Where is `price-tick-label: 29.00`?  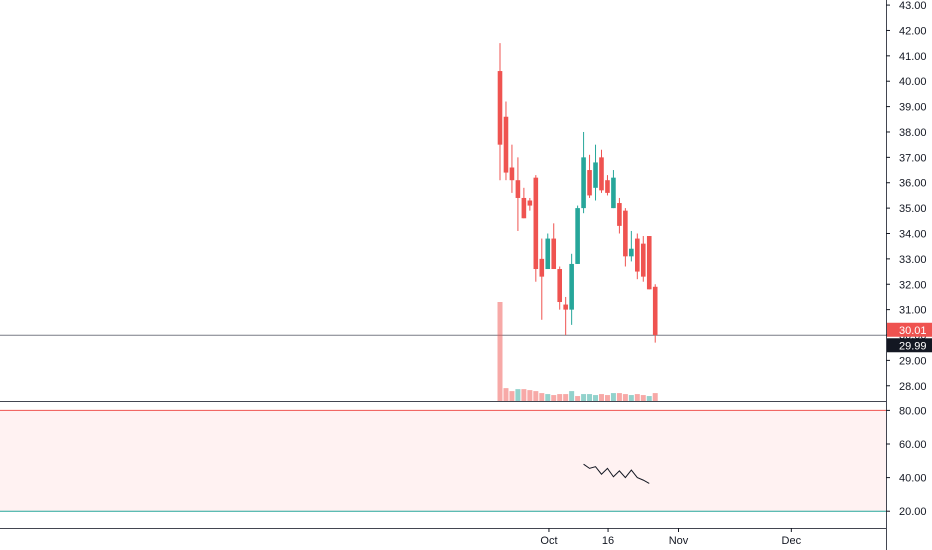 price-tick-label: 29.00 is located at coordinates (913, 361).